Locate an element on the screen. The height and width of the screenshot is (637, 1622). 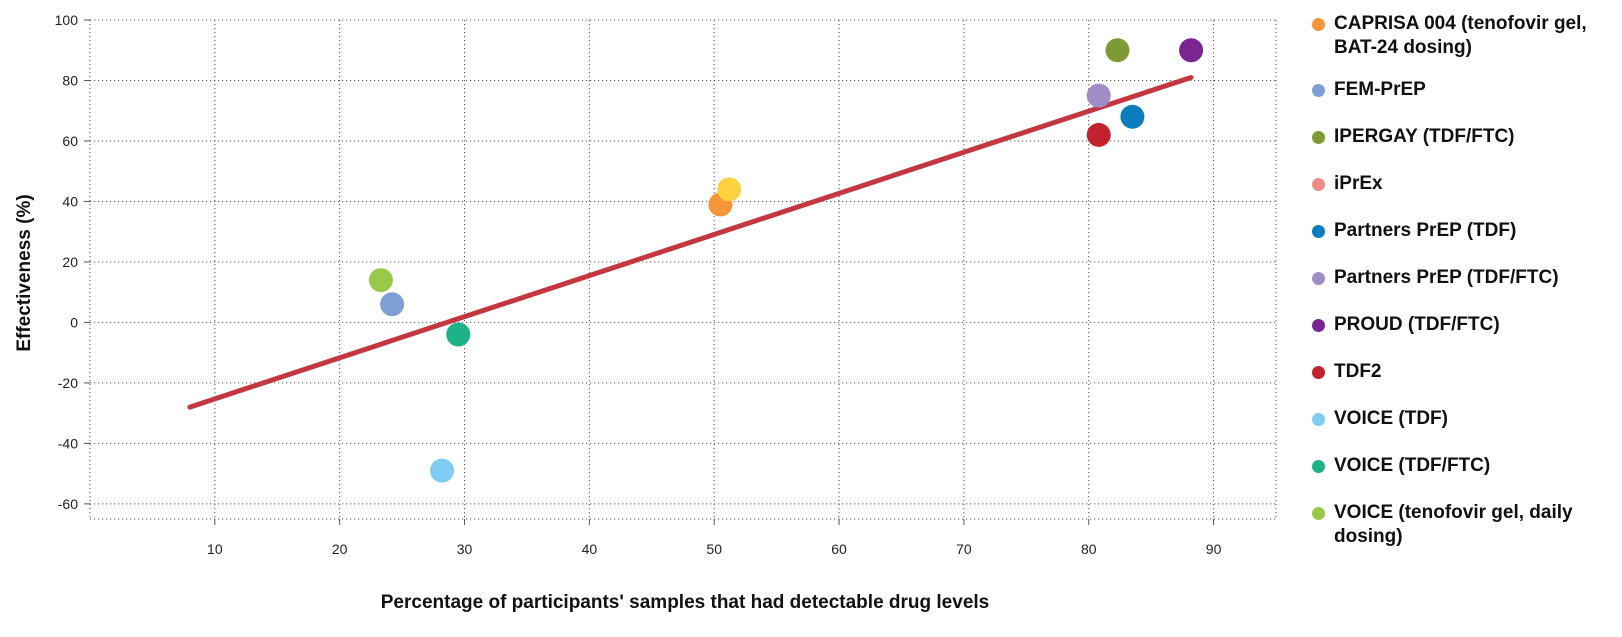
legend-item: VOICE (tenofovir gel, daily dosing) is located at coordinates (1464, 525).